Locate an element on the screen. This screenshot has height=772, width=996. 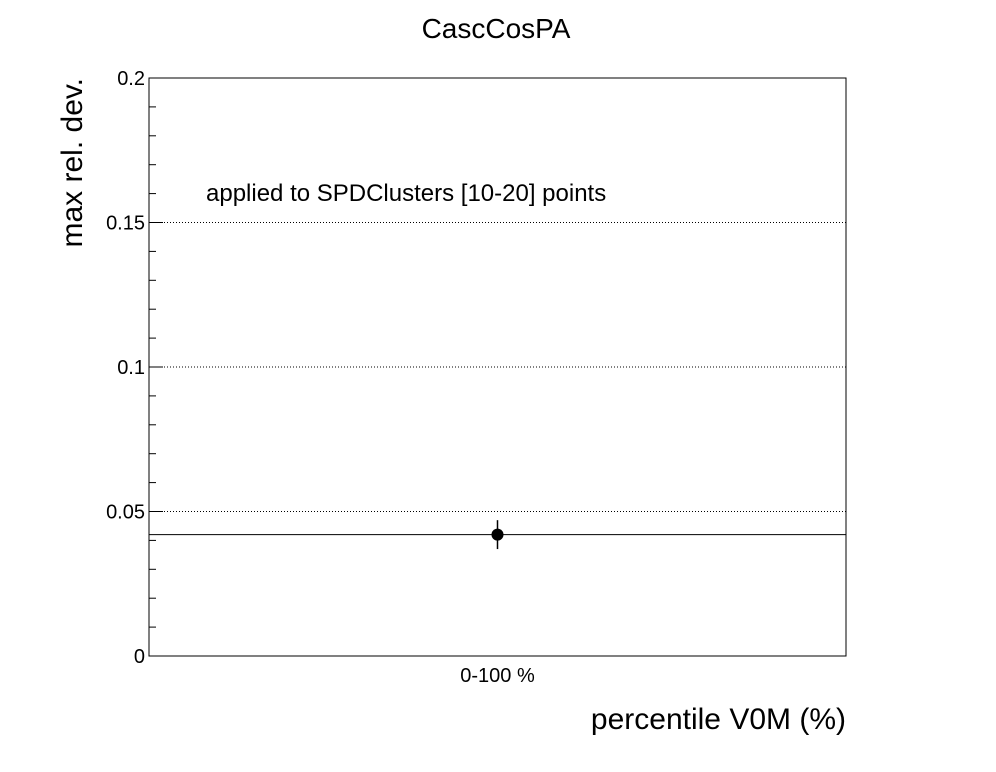
data-point is located at coordinates (497, 534).